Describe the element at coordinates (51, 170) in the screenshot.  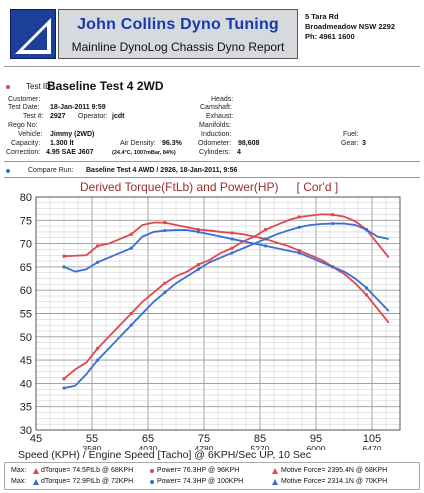
I see `compare-run-label: Compare Run:` at that location.